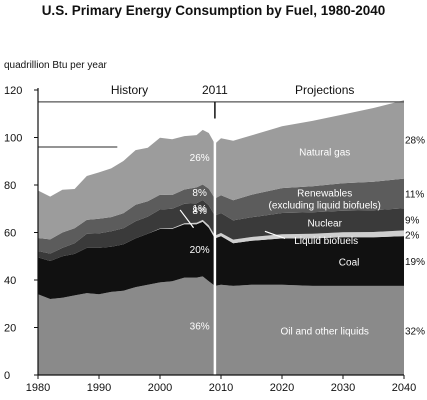 The height and width of the screenshot is (400, 427). I want to click on share-2040-nuclear: 9%, so click(412, 220).